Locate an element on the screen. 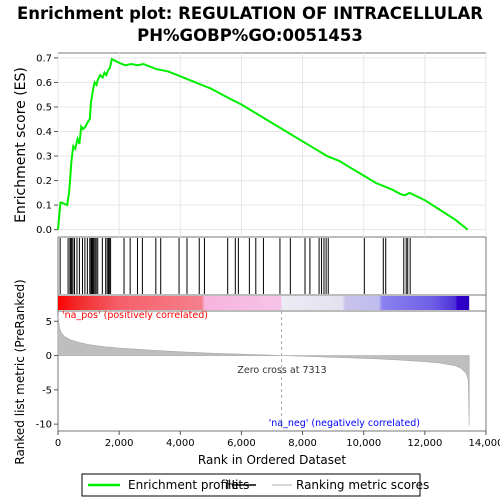 The width and height of the screenshot is (500, 500). es-y-tick-label: 0.1 is located at coordinates (44, 206).